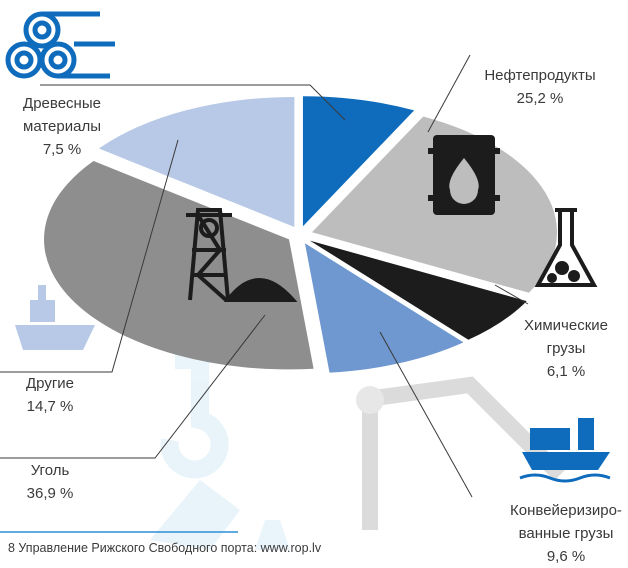 The width and height of the screenshot is (628, 568). What do you see at coordinates (540, 75) in the screenshot?
I see `slice-name: Нефтепродукты` at bounding box center [540, 75].